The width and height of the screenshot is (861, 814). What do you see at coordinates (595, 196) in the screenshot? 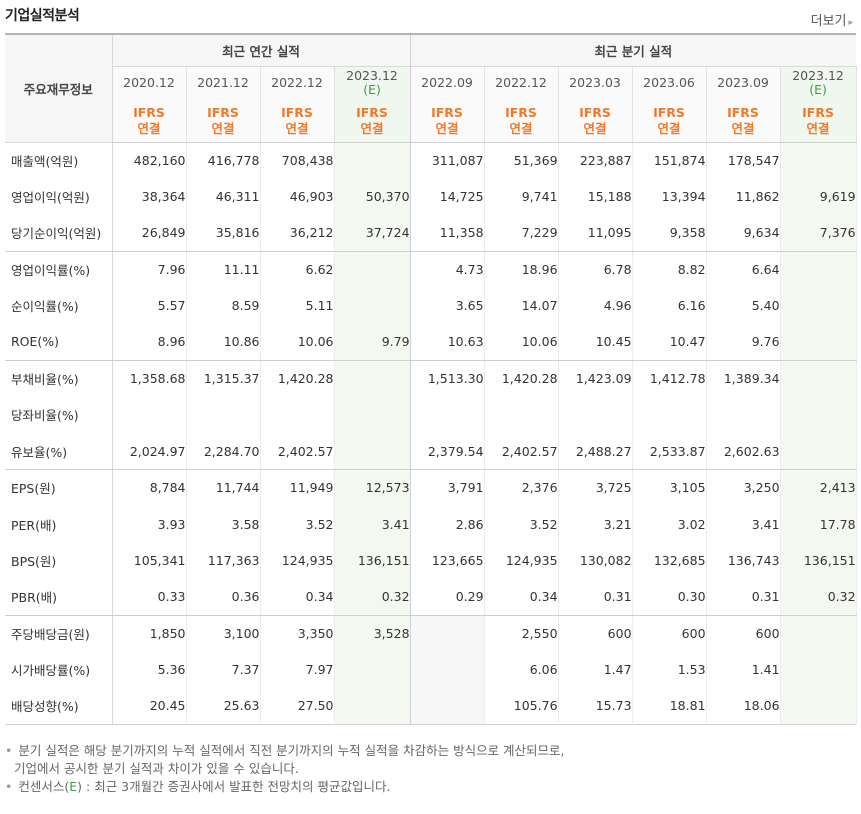
I see `table-cell: 15,188` at bounding box center [595, 196].